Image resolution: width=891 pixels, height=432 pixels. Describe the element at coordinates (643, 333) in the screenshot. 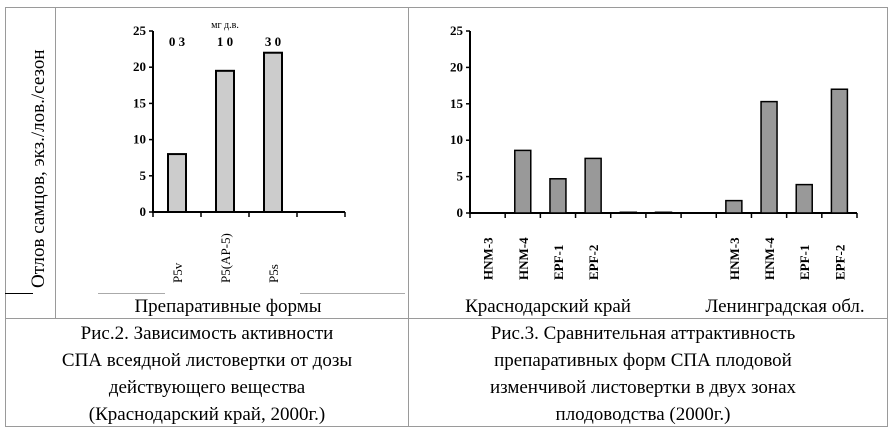

I see `caption-line: Рис.3. Сравнительная аттрактивность` at that location.